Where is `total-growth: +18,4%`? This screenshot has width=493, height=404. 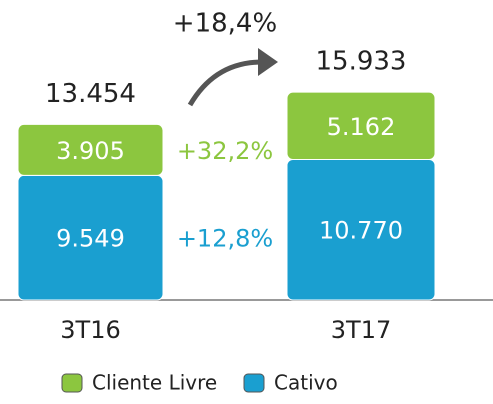 total-growth: +18,4% is located at coordinates (225, 24).